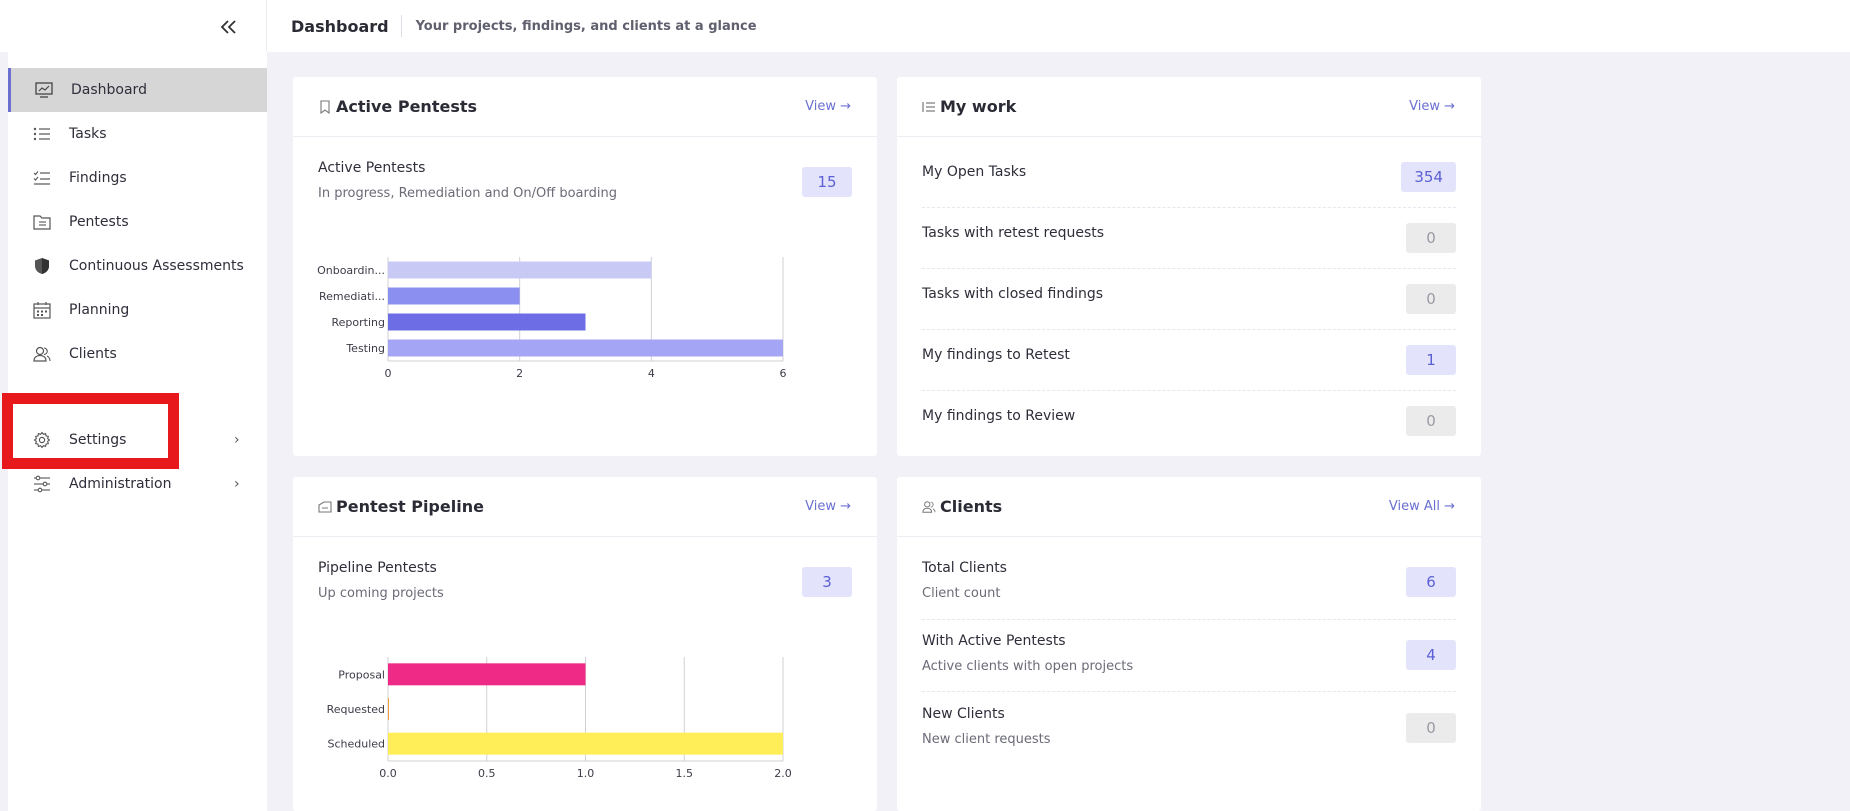 The width and height of the screenshot is (1850, 811). Describe the element at coordinates (410, 506) in the screenshot. I see `card-title: Pentest Pipeline` at that location.